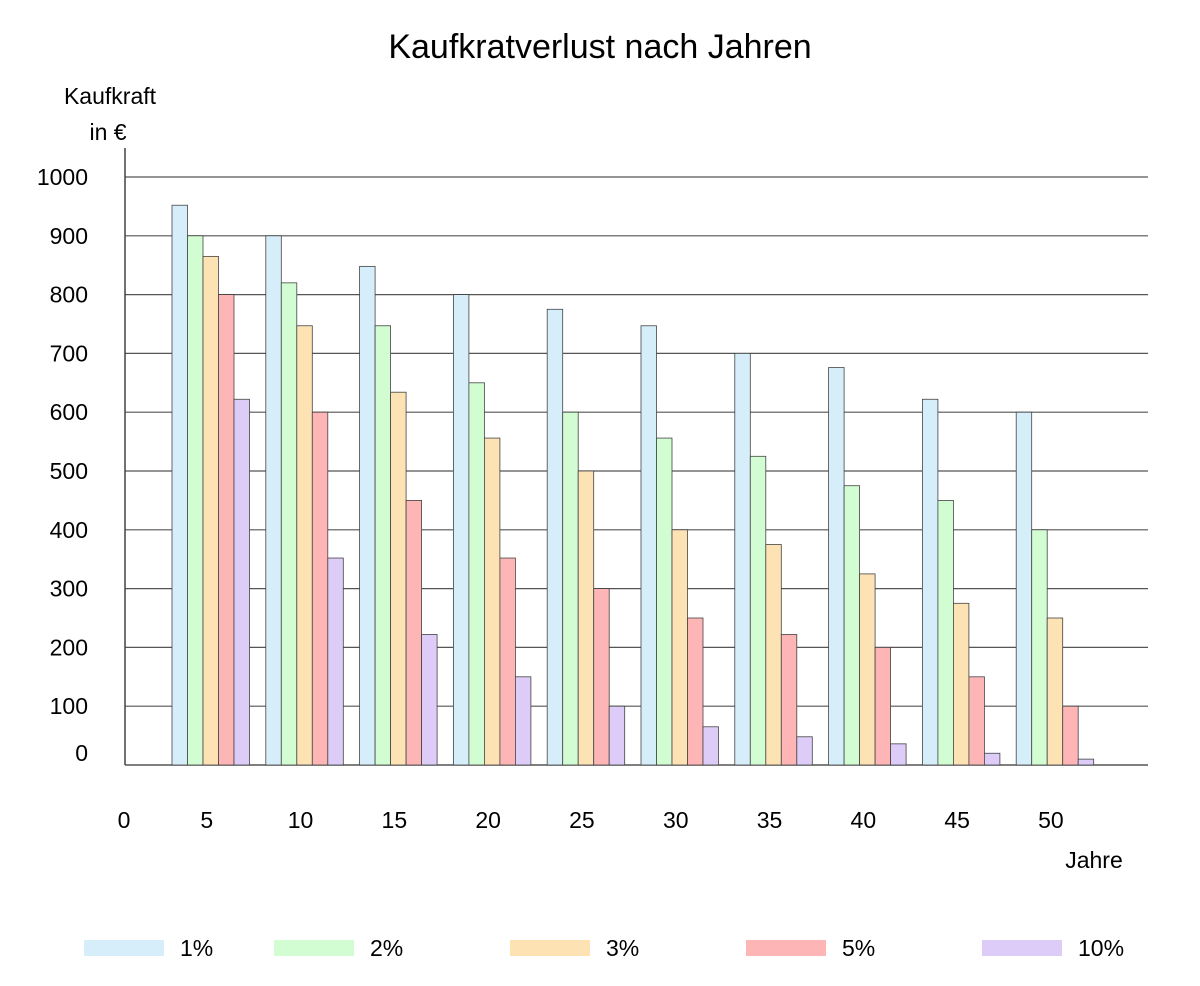 The width and height of the screenshot is (1200, 986). What do you see at coordinates (604, 948) in the screenshot?
I see `legend: 1% 2% 3% 5% 10%` at bounding box center [604, 948].